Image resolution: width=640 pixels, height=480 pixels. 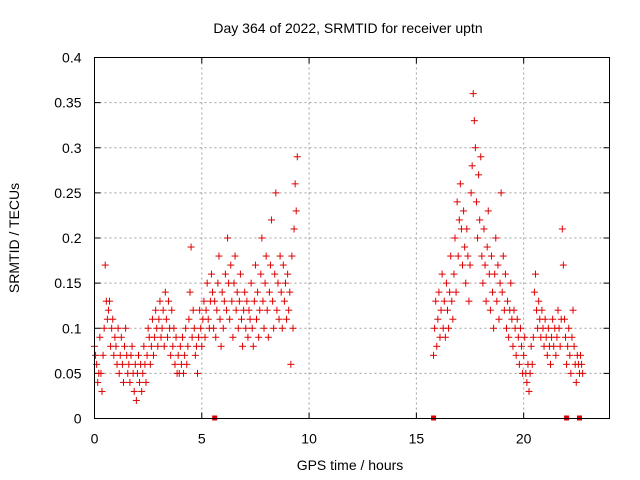 I want to click on y-tick-label: 0.2, so click(x=72, y=238).